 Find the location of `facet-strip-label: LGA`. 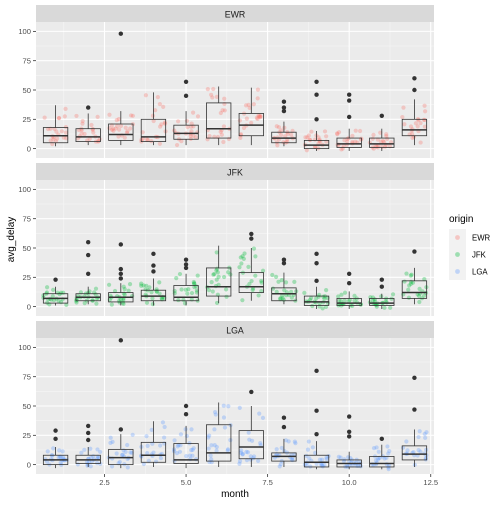

facet-strip-label: LGA is located at coordinates (235, 331).